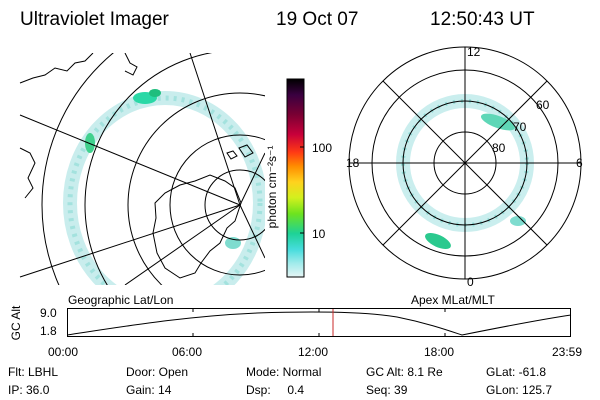 Image resolution: width=600 pixels, height=400 pixels. I want to click on dsp-value: Dsp: 0.4, so click(275, 390).